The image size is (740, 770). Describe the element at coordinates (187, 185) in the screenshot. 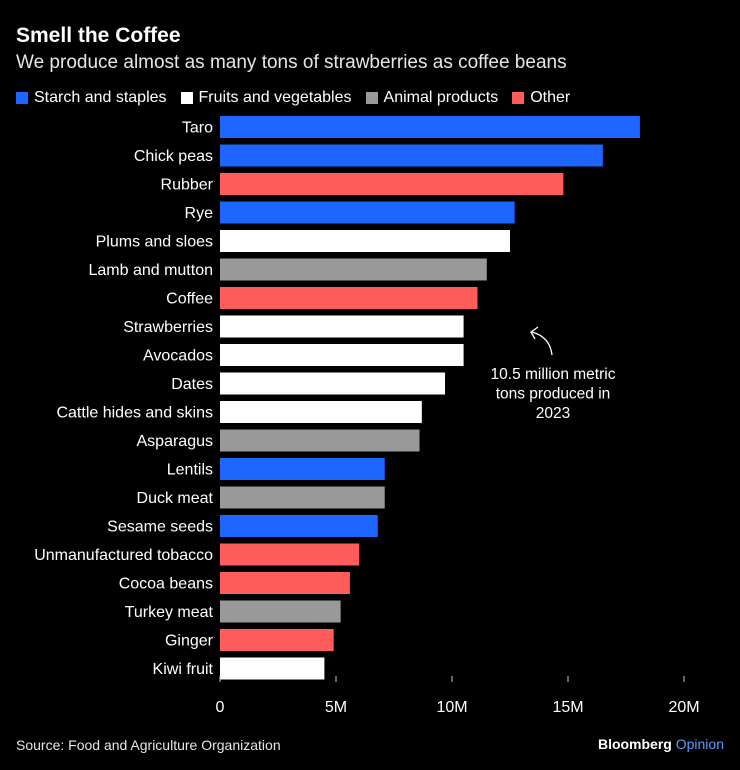

I see `category-label: Rubber` at that location.